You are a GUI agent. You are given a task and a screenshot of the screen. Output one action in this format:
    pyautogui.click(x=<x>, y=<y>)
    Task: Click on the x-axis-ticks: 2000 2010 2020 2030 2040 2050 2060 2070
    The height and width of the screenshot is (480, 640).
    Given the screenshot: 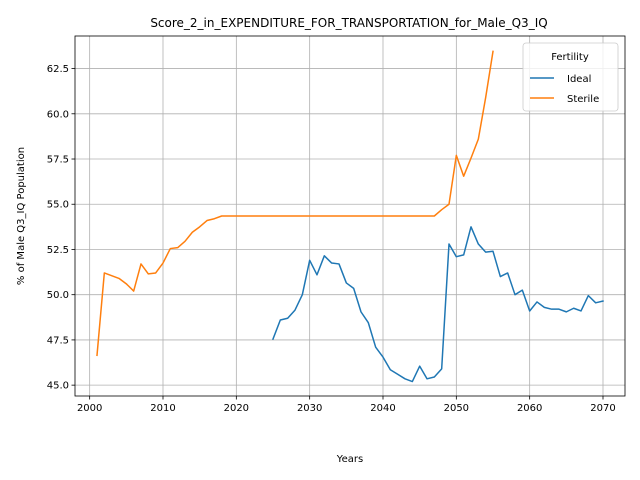 What is the action you would take?
    pyautogui.click(x=346, y=405)
    